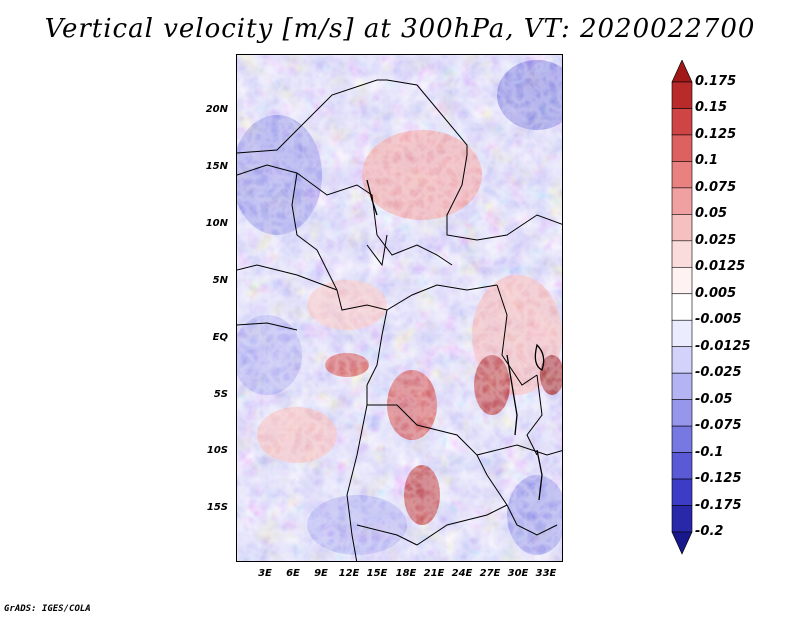 The height and width of the screenshot is (618, 800). I want to click on grads-credit: GrADS: IGES/COLA, so click(47, 609).